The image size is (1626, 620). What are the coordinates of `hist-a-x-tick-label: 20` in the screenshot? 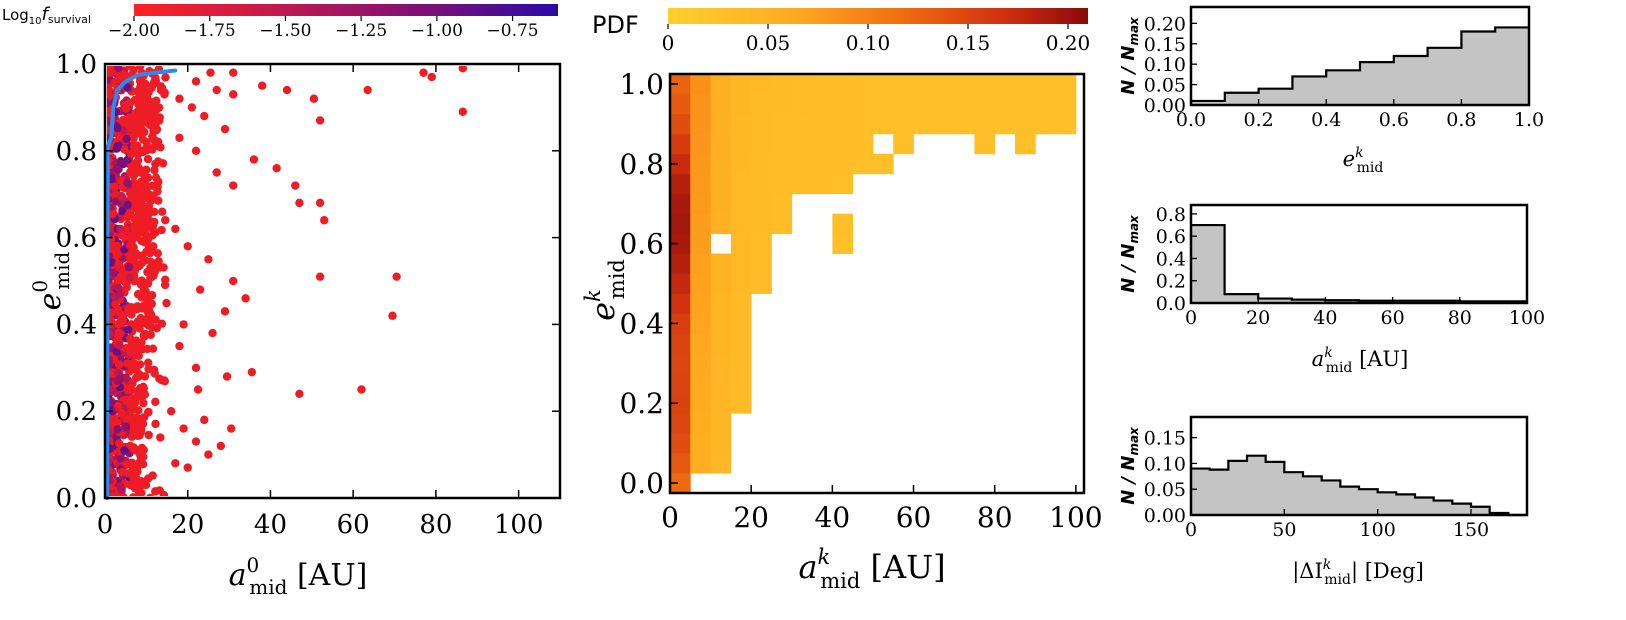 It's located at (1258, 318).